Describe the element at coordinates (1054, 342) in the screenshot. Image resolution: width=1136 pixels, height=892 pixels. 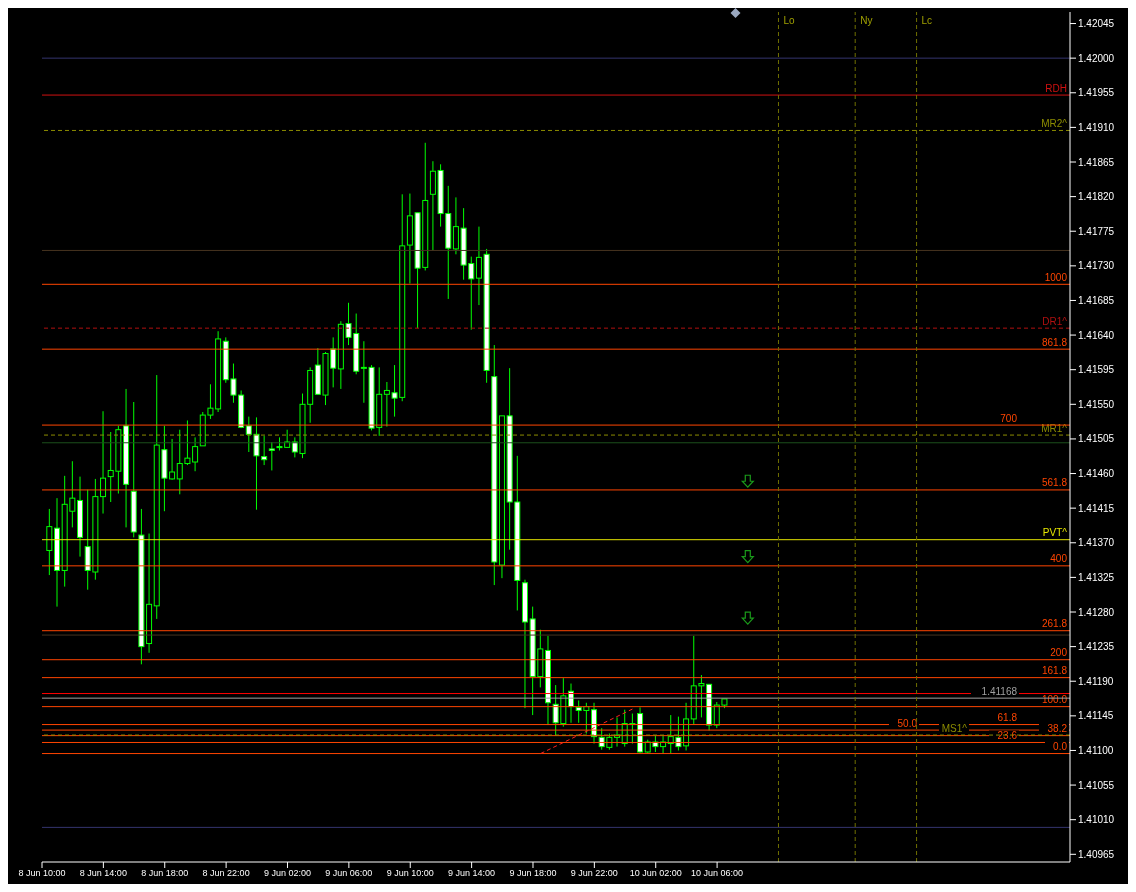
I see `ref-line-label: 861.8` at that location.